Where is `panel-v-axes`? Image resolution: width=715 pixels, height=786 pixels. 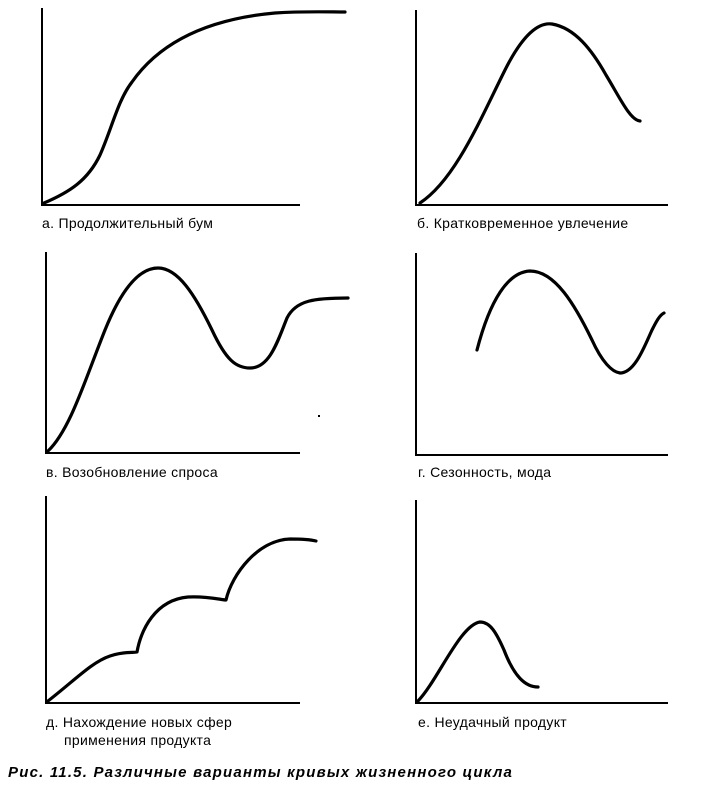
panel-v-axes is located at coordinates (172, 353).